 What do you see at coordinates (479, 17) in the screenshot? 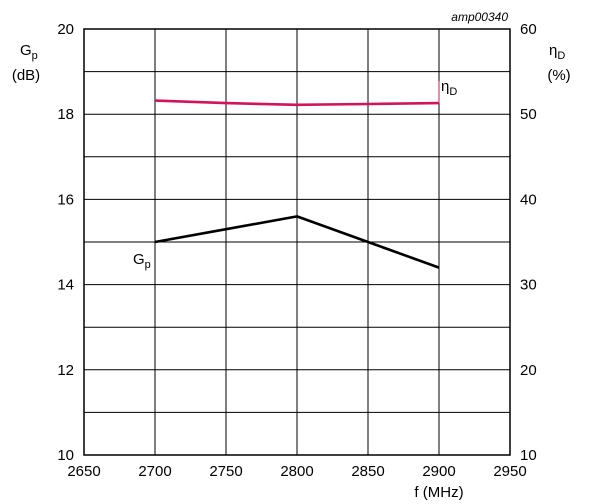
I see `figure-code-label: amp00340` at bounding box center [479, 17].